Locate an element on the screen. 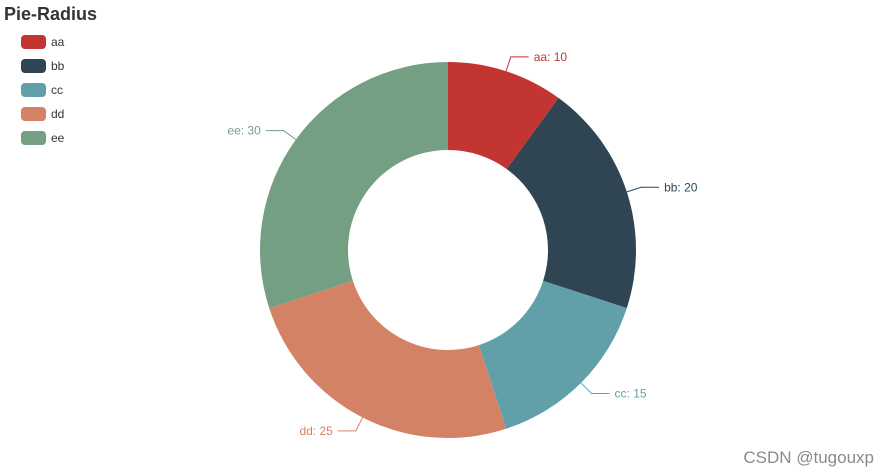 The height and width of the screenshot is (476, 888). legend-item-bb: bb is located at coordinates (42, 66).